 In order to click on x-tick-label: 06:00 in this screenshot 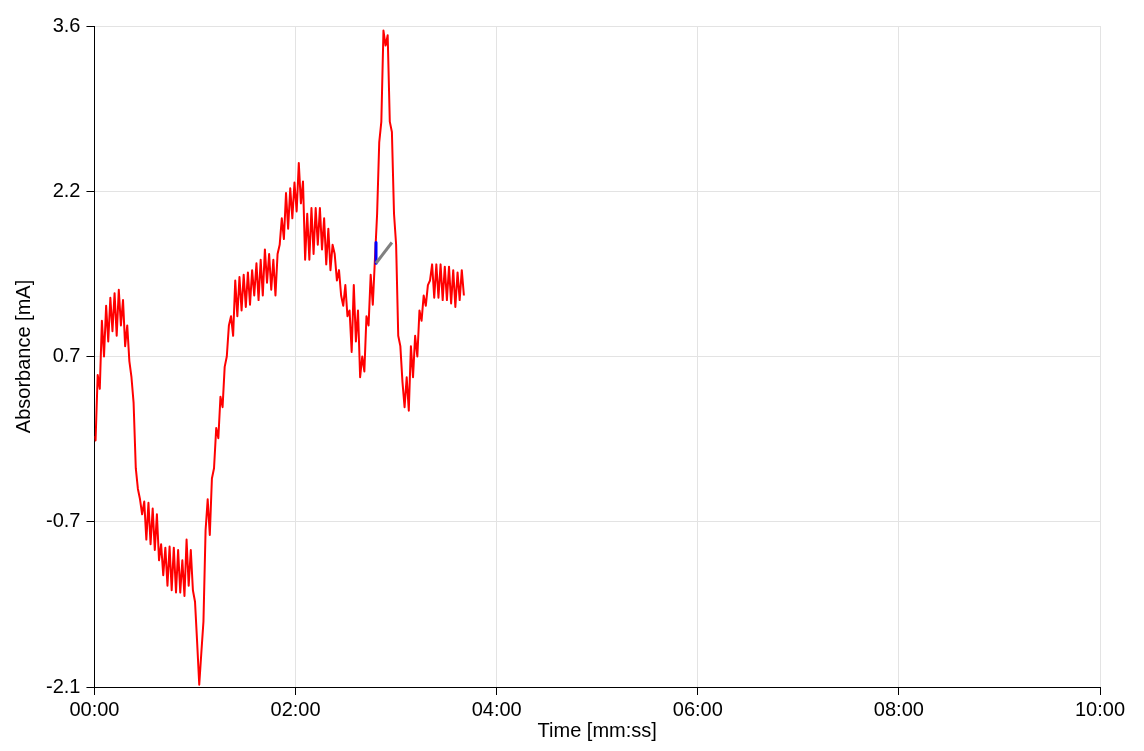, I will do `click(697, 708)`.